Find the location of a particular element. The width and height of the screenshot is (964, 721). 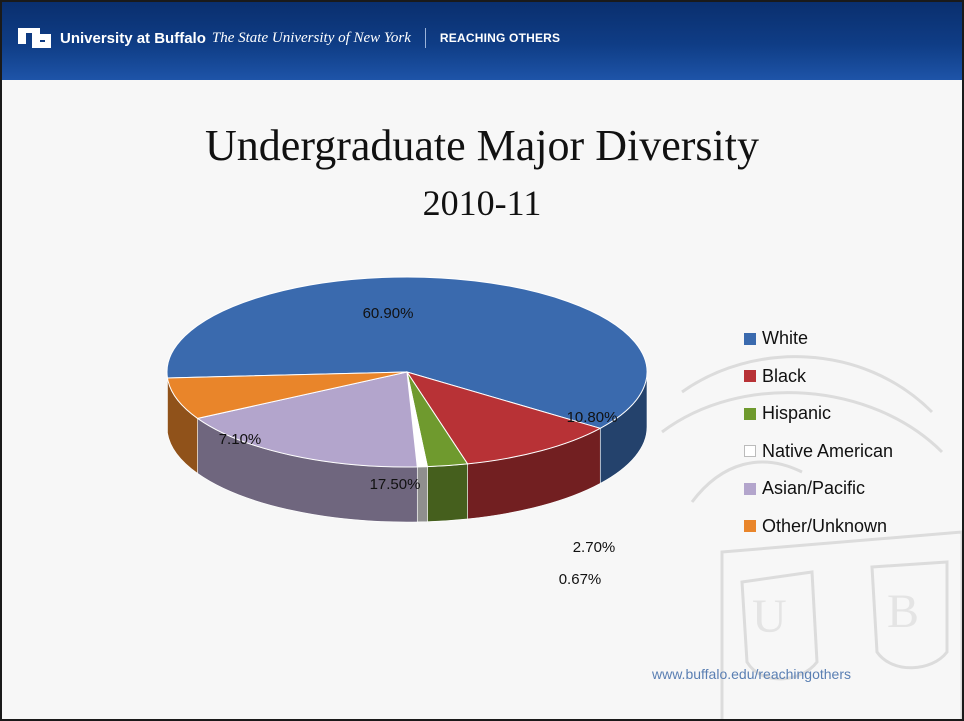

legend-item-asian-pacific: Asian/Pacific is located at coordinates (818, 489).